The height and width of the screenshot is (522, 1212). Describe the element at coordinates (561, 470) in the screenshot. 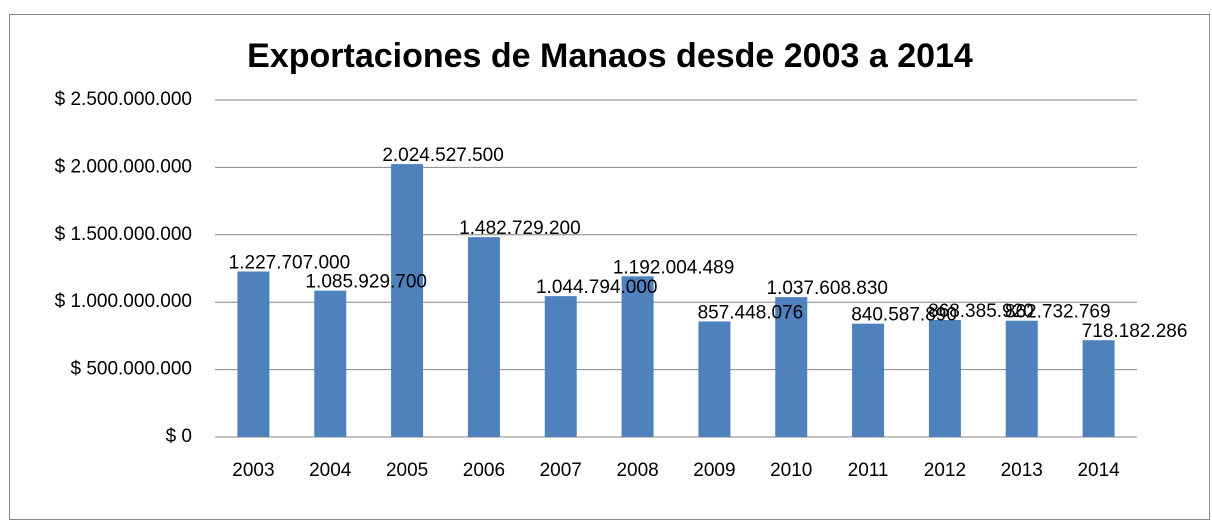

I see `x-tick-label: 2007` at that location.